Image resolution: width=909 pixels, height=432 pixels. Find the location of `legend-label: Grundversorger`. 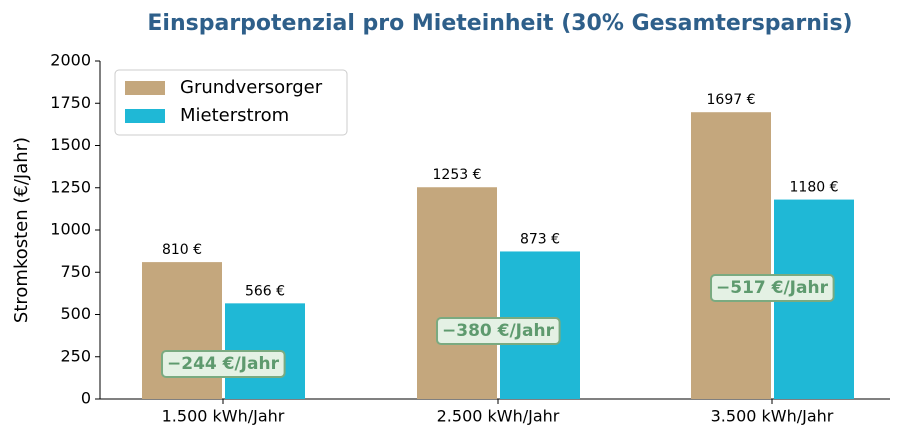

legend-label: Grundversorger is located at coordinates (251, 87).